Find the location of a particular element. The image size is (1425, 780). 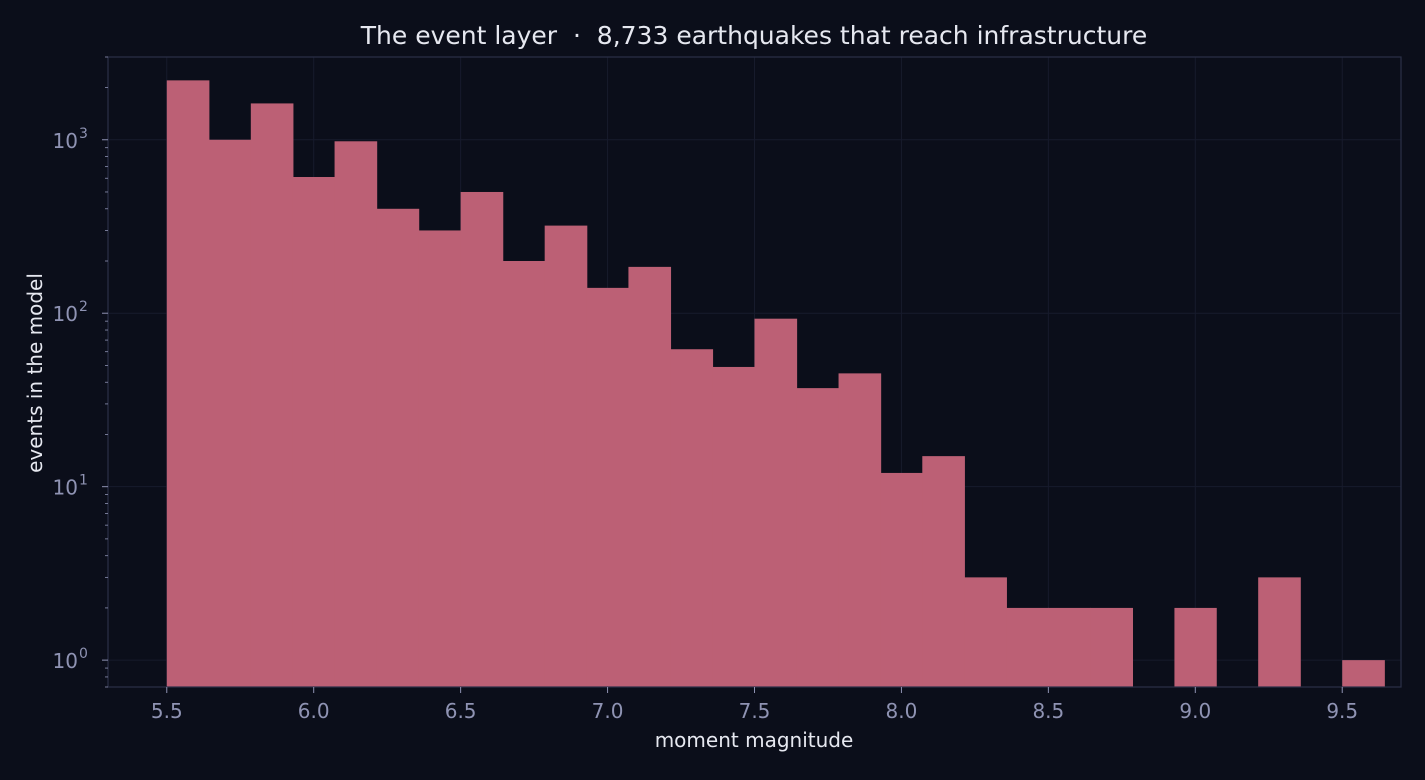

x-axis-label: moment magnitude is located at coordinates (754, 740).